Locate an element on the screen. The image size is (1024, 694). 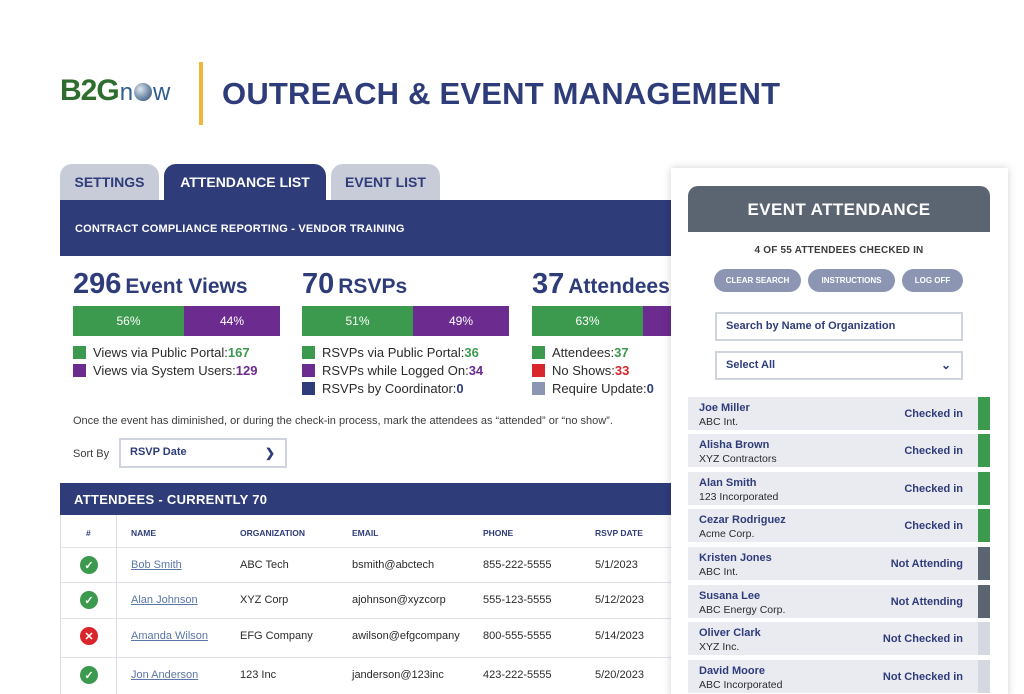
attendee-name: Oliver Clark is located at coordinates (730, 633).